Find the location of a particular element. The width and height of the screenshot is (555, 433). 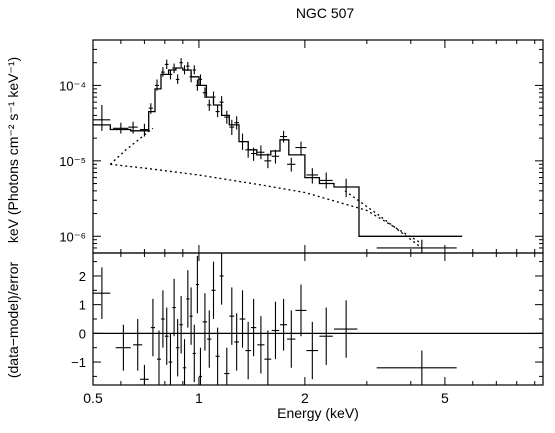

y-tick-label: 2 is located at coordinates (82, 276).